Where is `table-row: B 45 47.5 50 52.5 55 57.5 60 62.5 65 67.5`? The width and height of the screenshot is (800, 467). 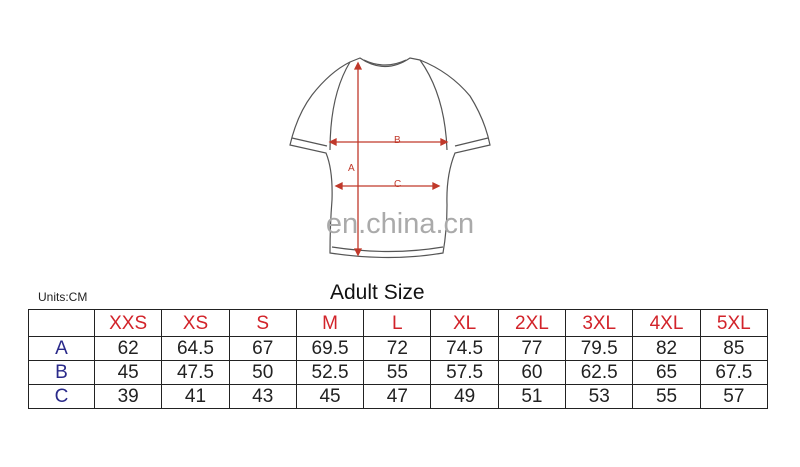
table-row: B 45 47.5 50 52.5 55 57.5 60 62.5 65 67.5 is located at coordinates (398, 372).